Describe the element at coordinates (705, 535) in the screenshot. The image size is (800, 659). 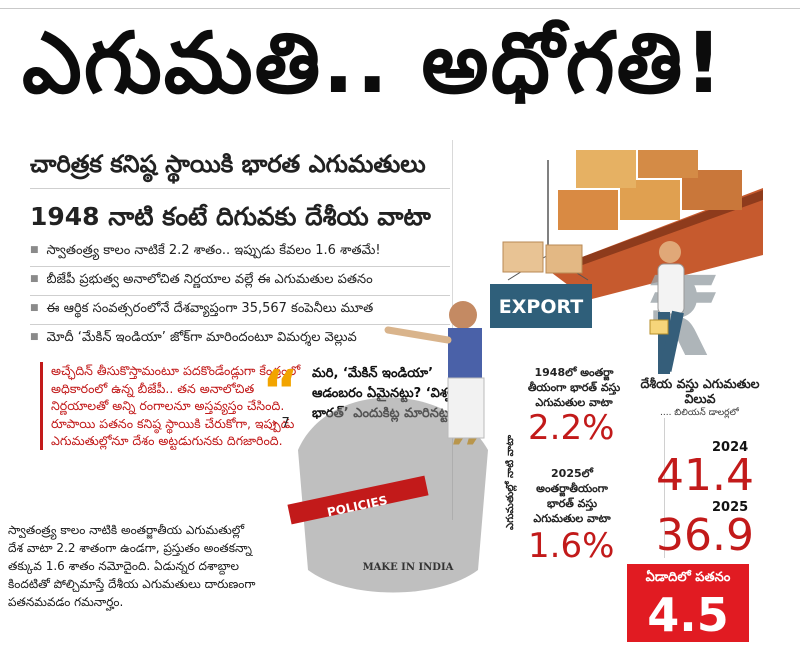
I see `value-2025: 36.9` at that location.